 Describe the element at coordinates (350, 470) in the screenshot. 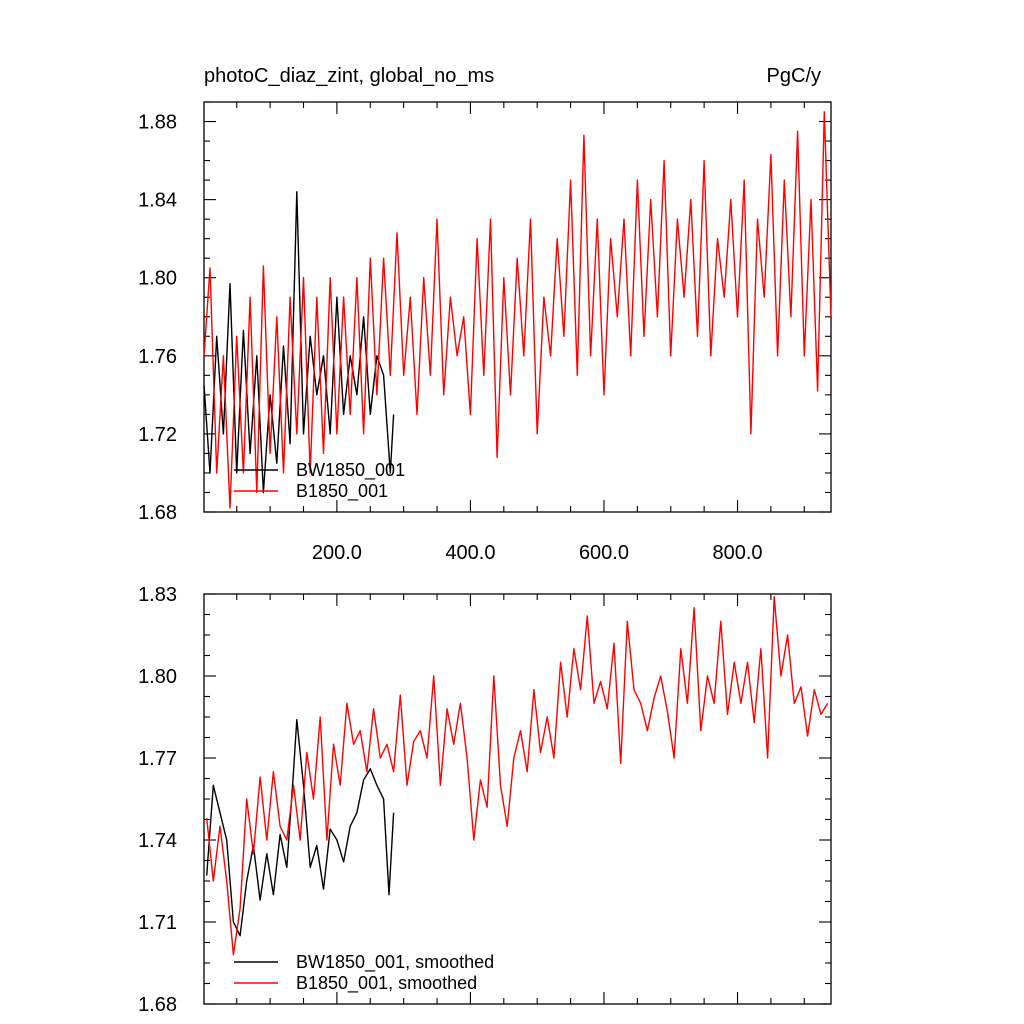

I see `legend-label: BW1850_001` at that location.